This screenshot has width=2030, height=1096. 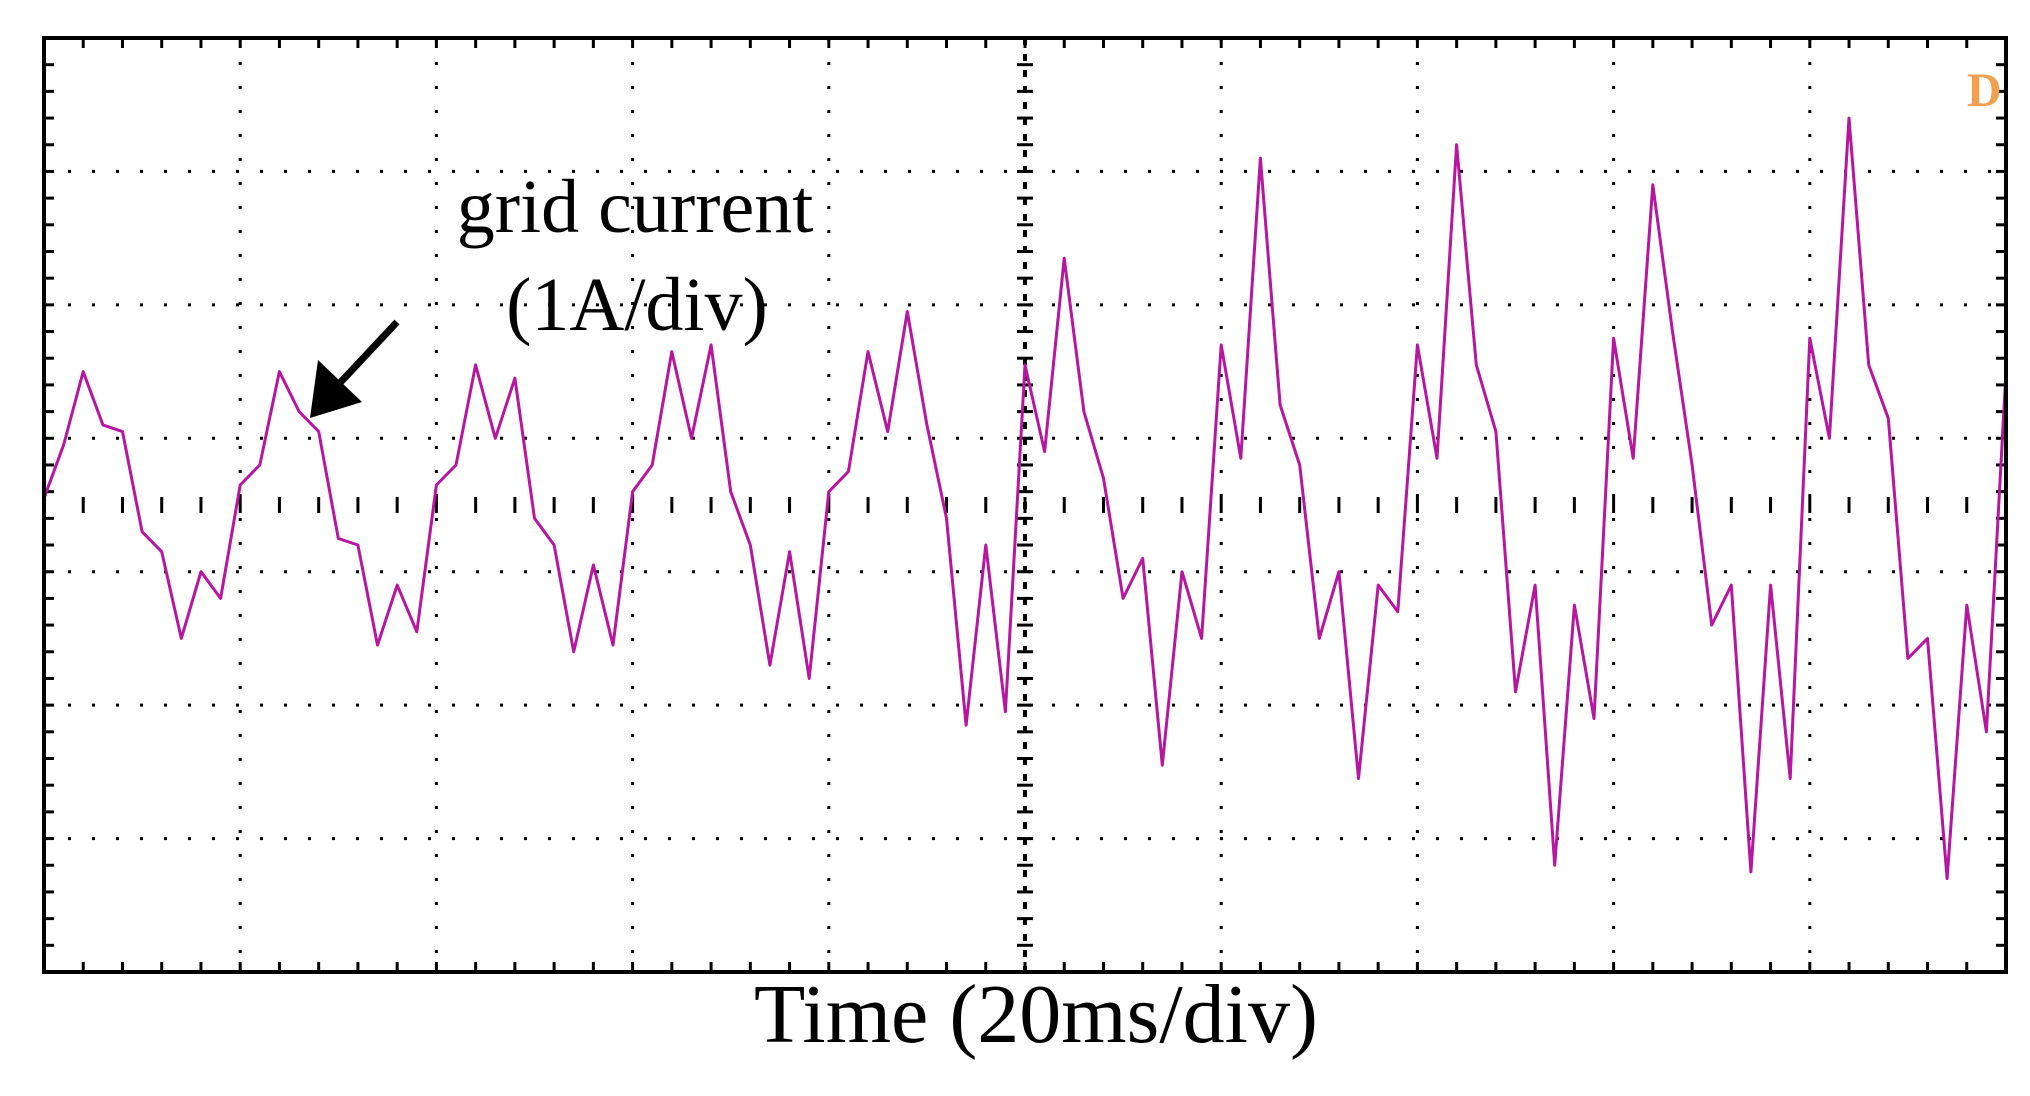 What do you see at coordinates (355, 368) in the screenshot?
I see `annotation-arrow` at bounding box center [355, 368].